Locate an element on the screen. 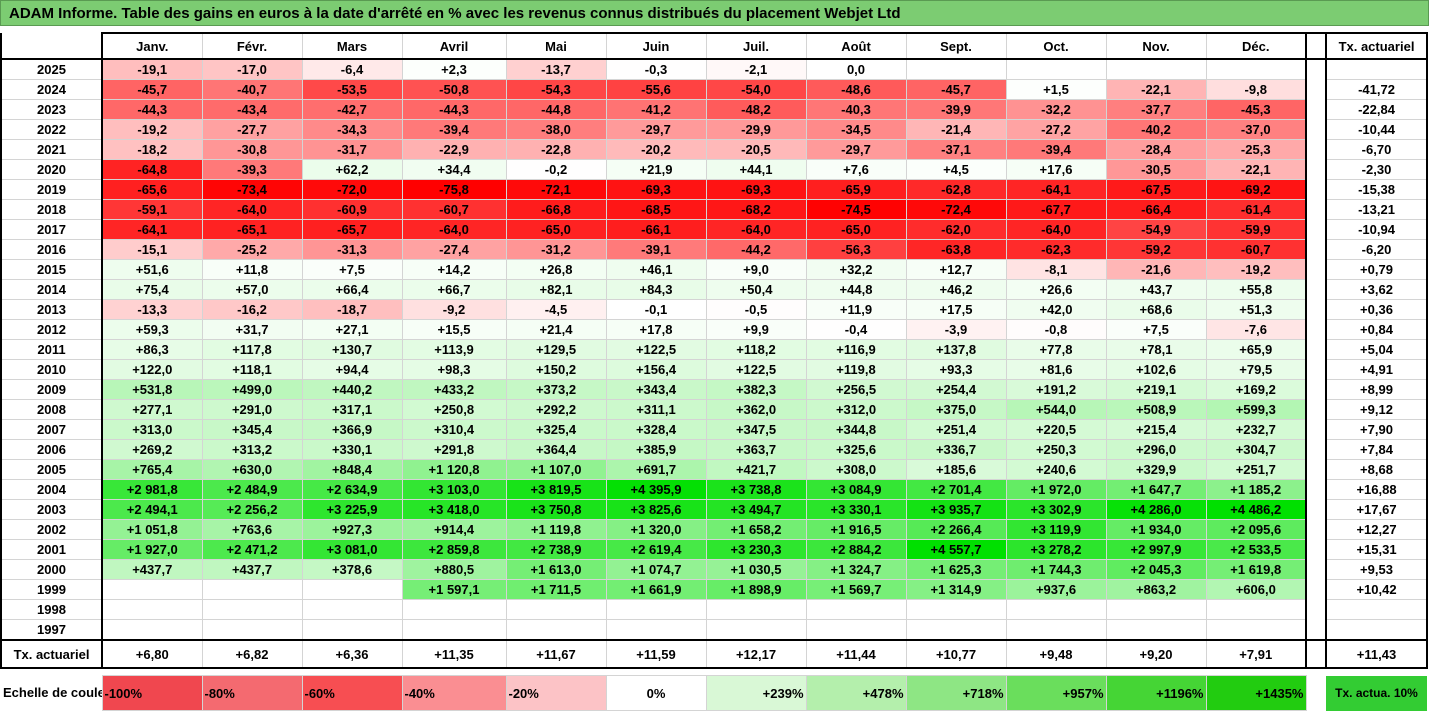  value-cell: +1 107,0 is located at coordinates (556, 469).